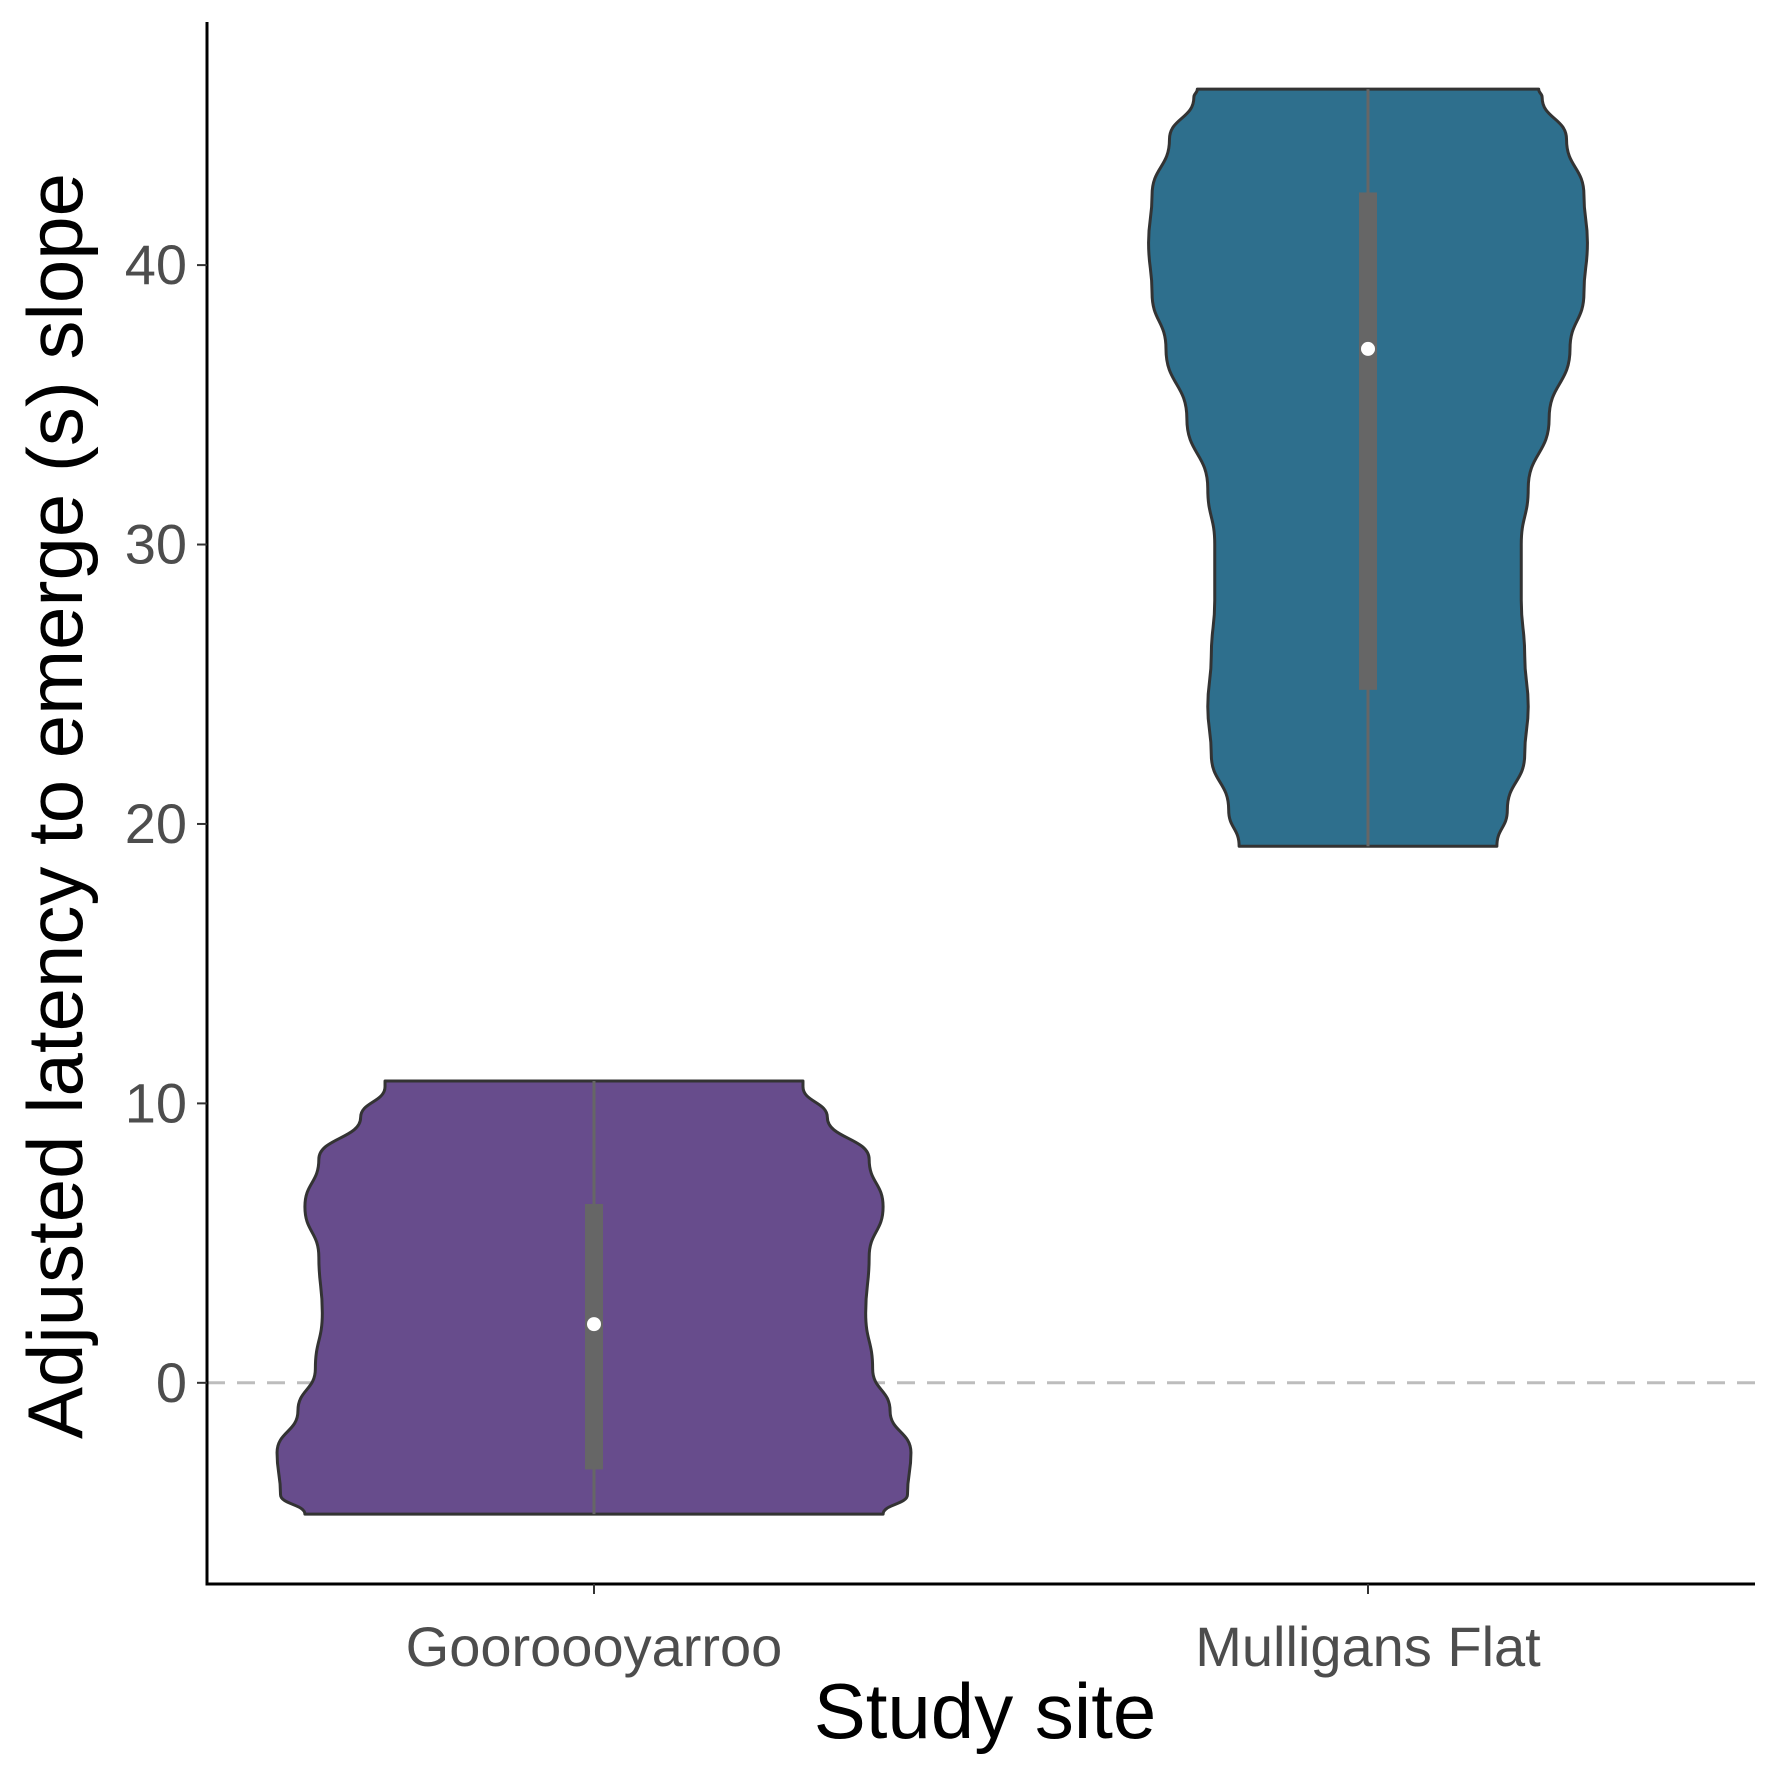 This screenshot has width=1771, height=1771. I want to click on x-axis-title: Study site, so click(985, 1711).